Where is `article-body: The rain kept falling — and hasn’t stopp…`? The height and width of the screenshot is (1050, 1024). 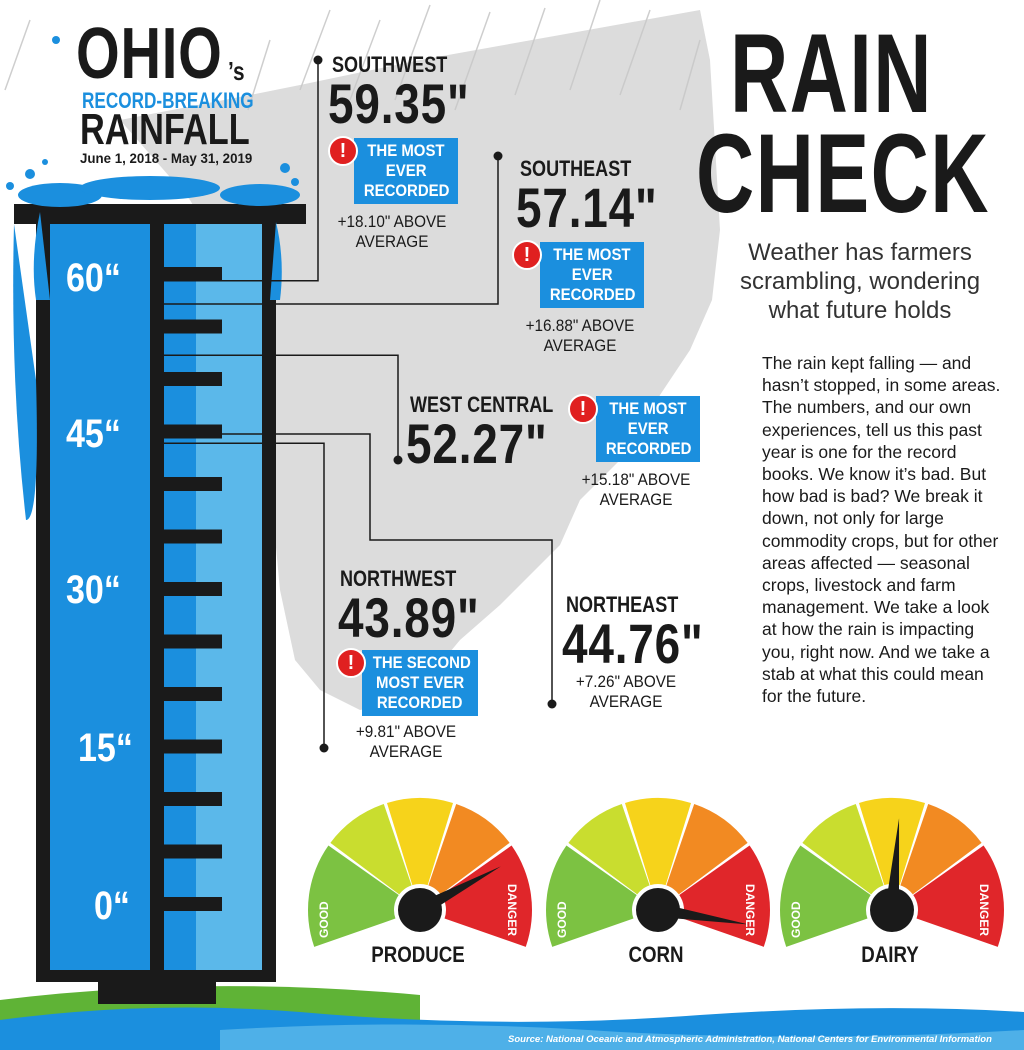 article-body: The rain kept falling — and hasn’t stopp… is located at coordinates (882, 529).